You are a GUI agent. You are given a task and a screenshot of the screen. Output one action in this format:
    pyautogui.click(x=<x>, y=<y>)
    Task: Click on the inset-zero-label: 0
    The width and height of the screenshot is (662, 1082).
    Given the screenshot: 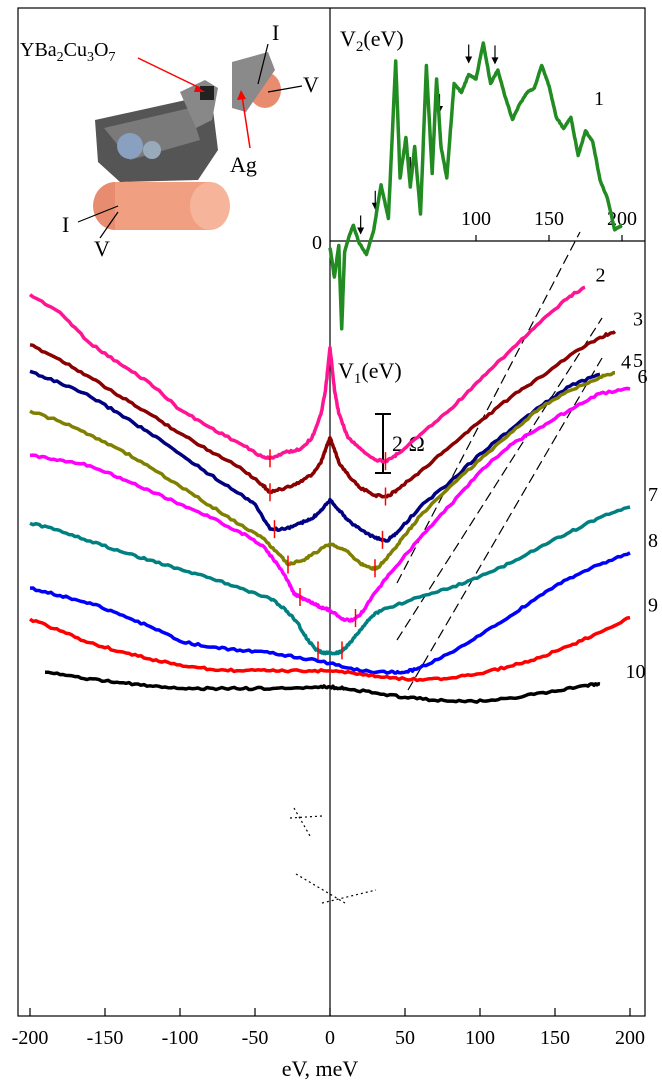 What is the action you would take?
    pyautogui.click(x=317, y=243)
    